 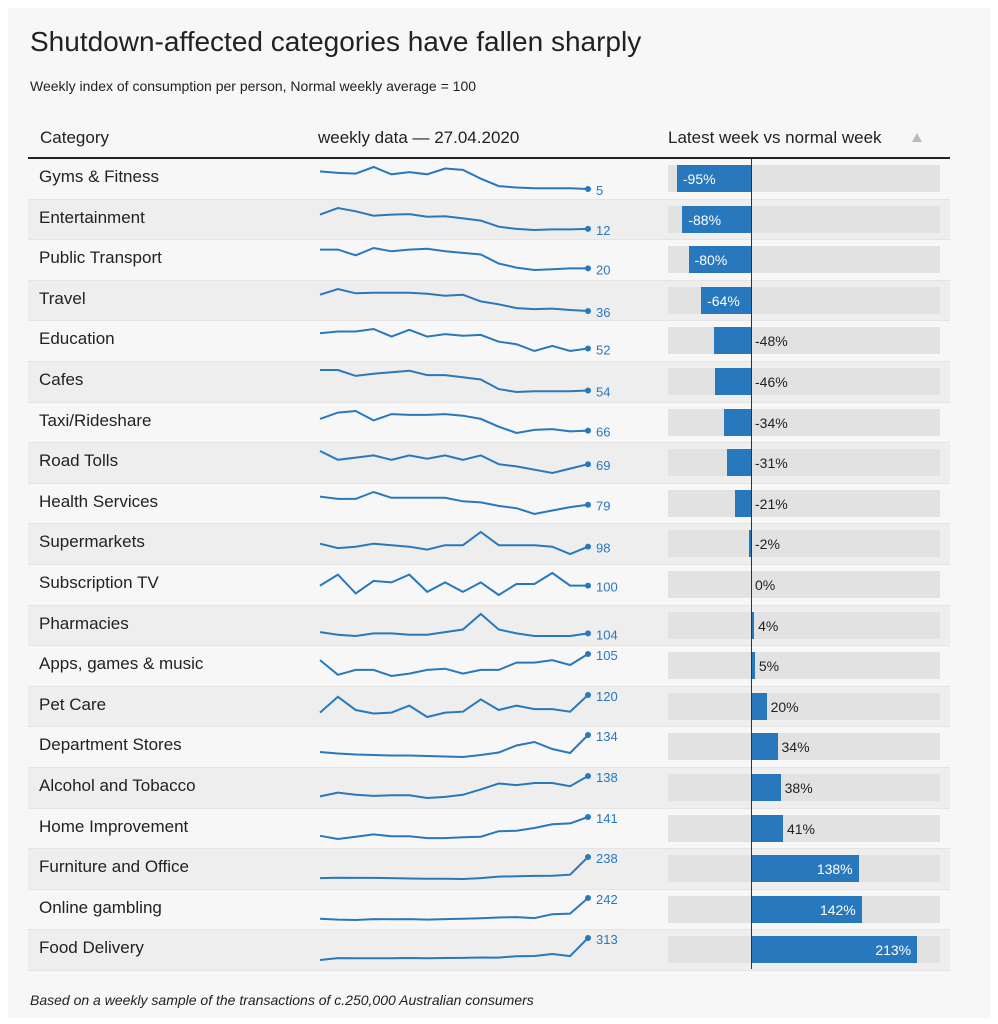 I want to click on table-row: Cafes 54 -46%, so click(x=489, y=382).